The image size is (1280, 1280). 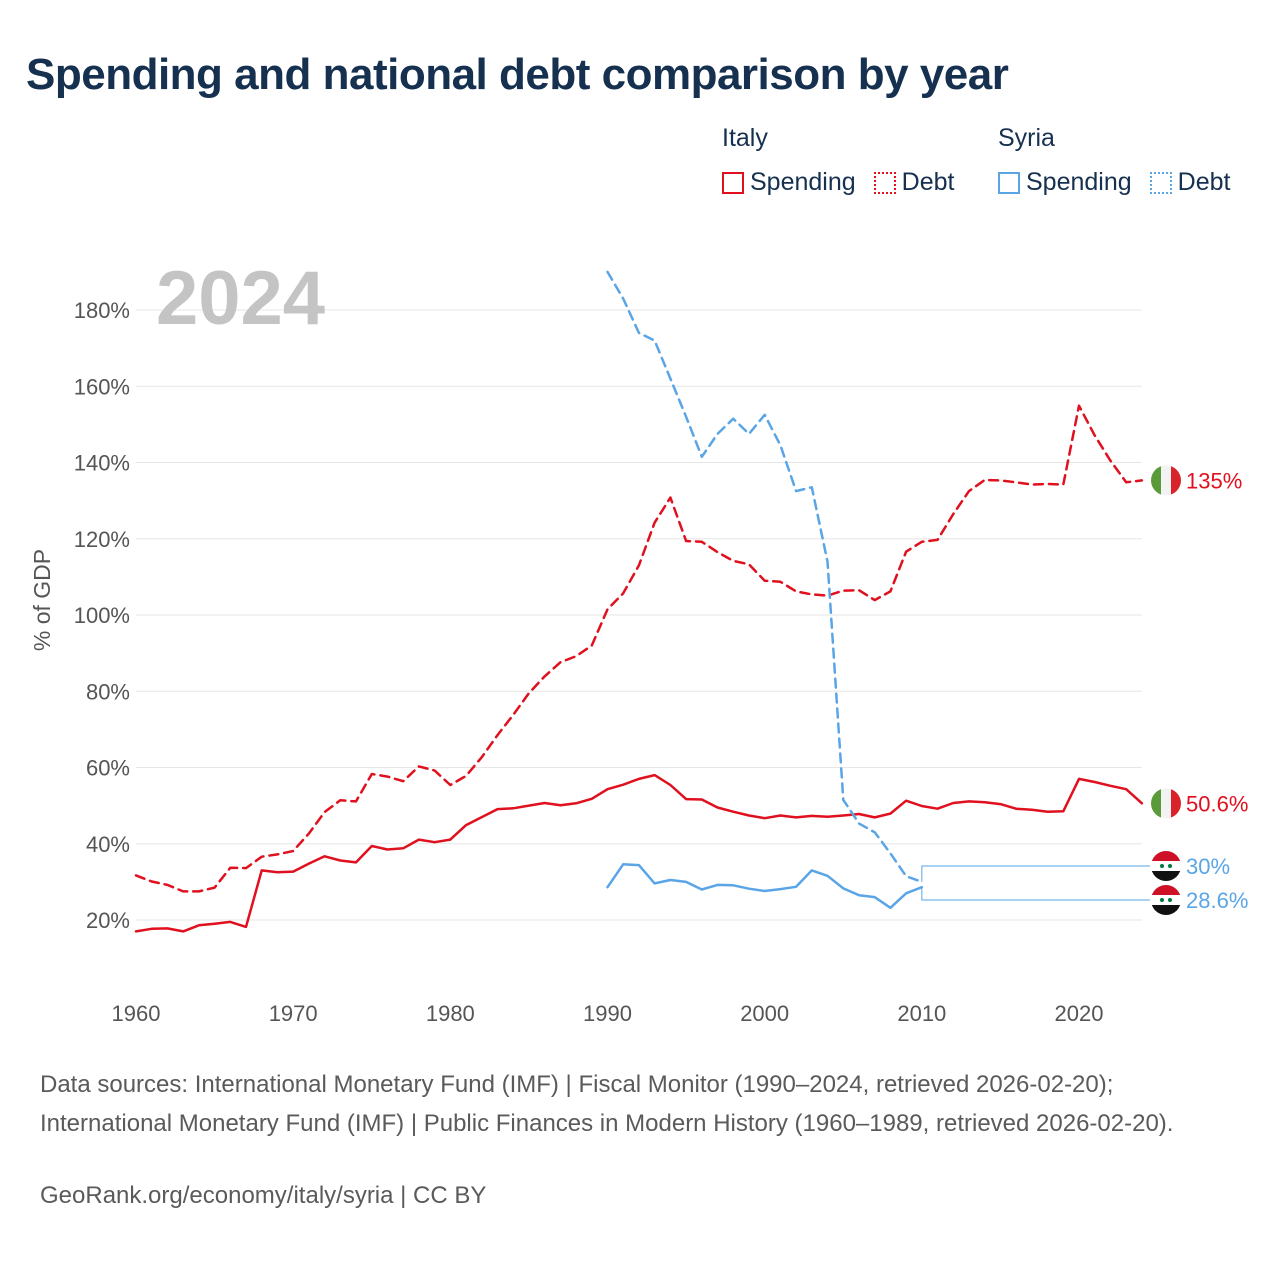 I want to click on syria-spending-end-label: 28.6%, so click(x=1217, y=900).